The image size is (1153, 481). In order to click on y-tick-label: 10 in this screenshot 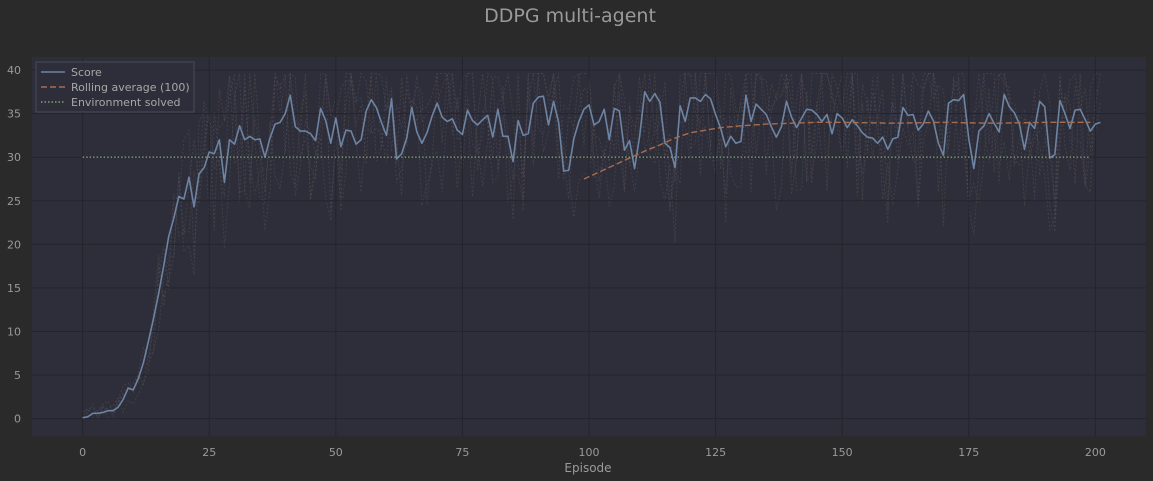, I will do `click(14, 331)`.